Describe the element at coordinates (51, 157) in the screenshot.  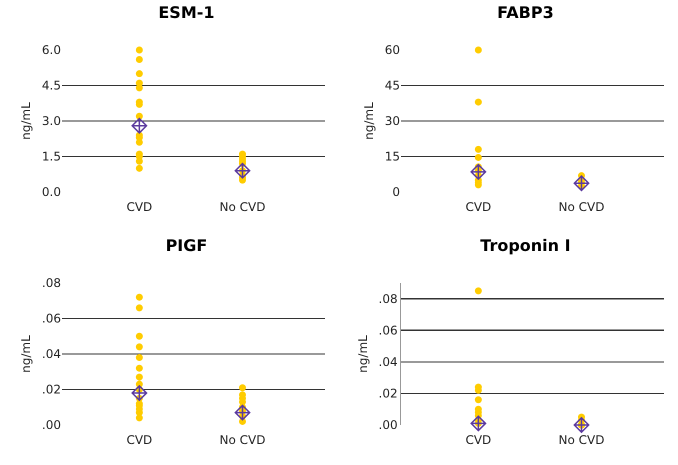
I see `y-tick-label: 1.5` at that location.